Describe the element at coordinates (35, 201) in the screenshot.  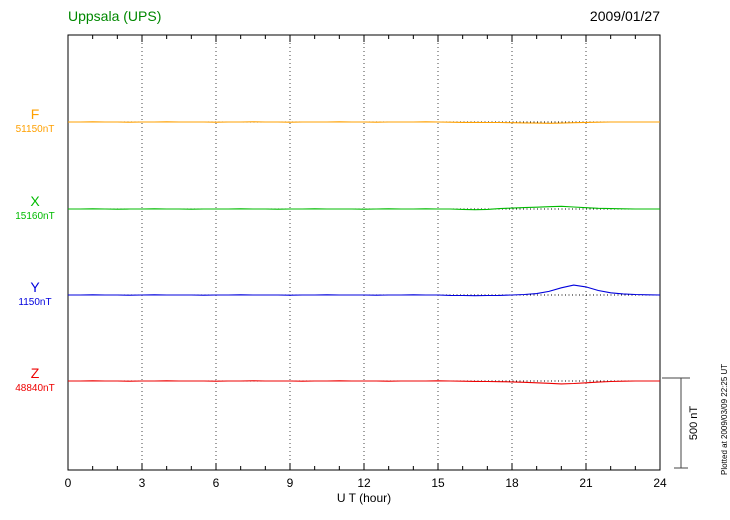
I see `series-letter: X` at that location.